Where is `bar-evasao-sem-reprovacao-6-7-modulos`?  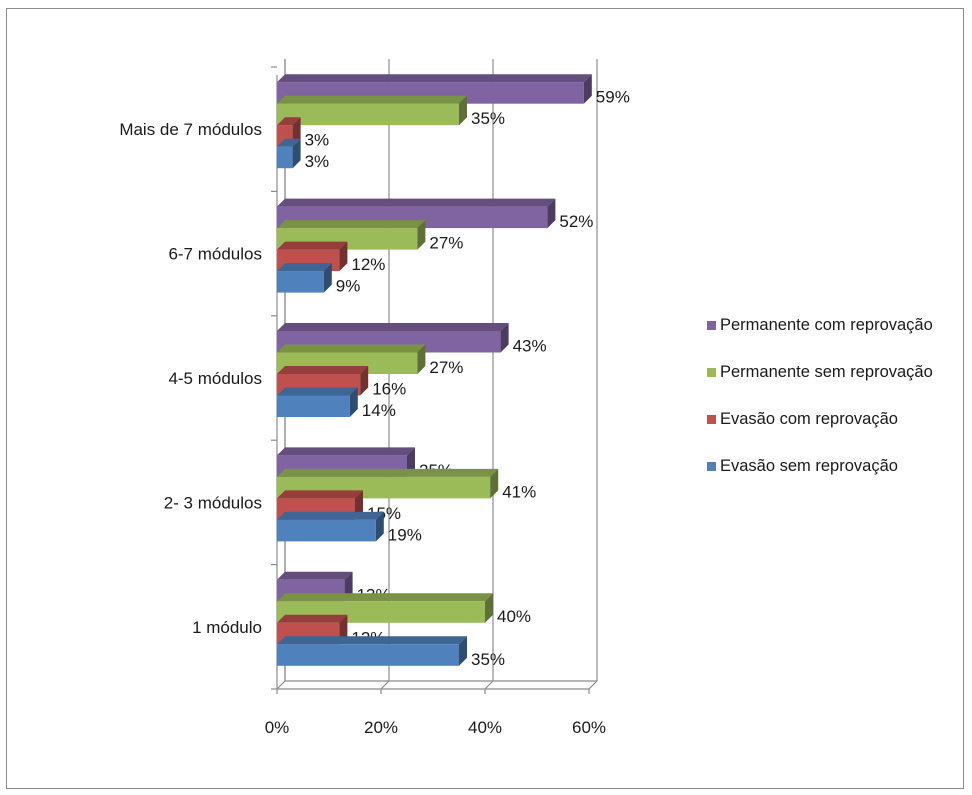
bar-evasao-sem-reprovacao-6-7-modulos is located at coordinates (300, 282).